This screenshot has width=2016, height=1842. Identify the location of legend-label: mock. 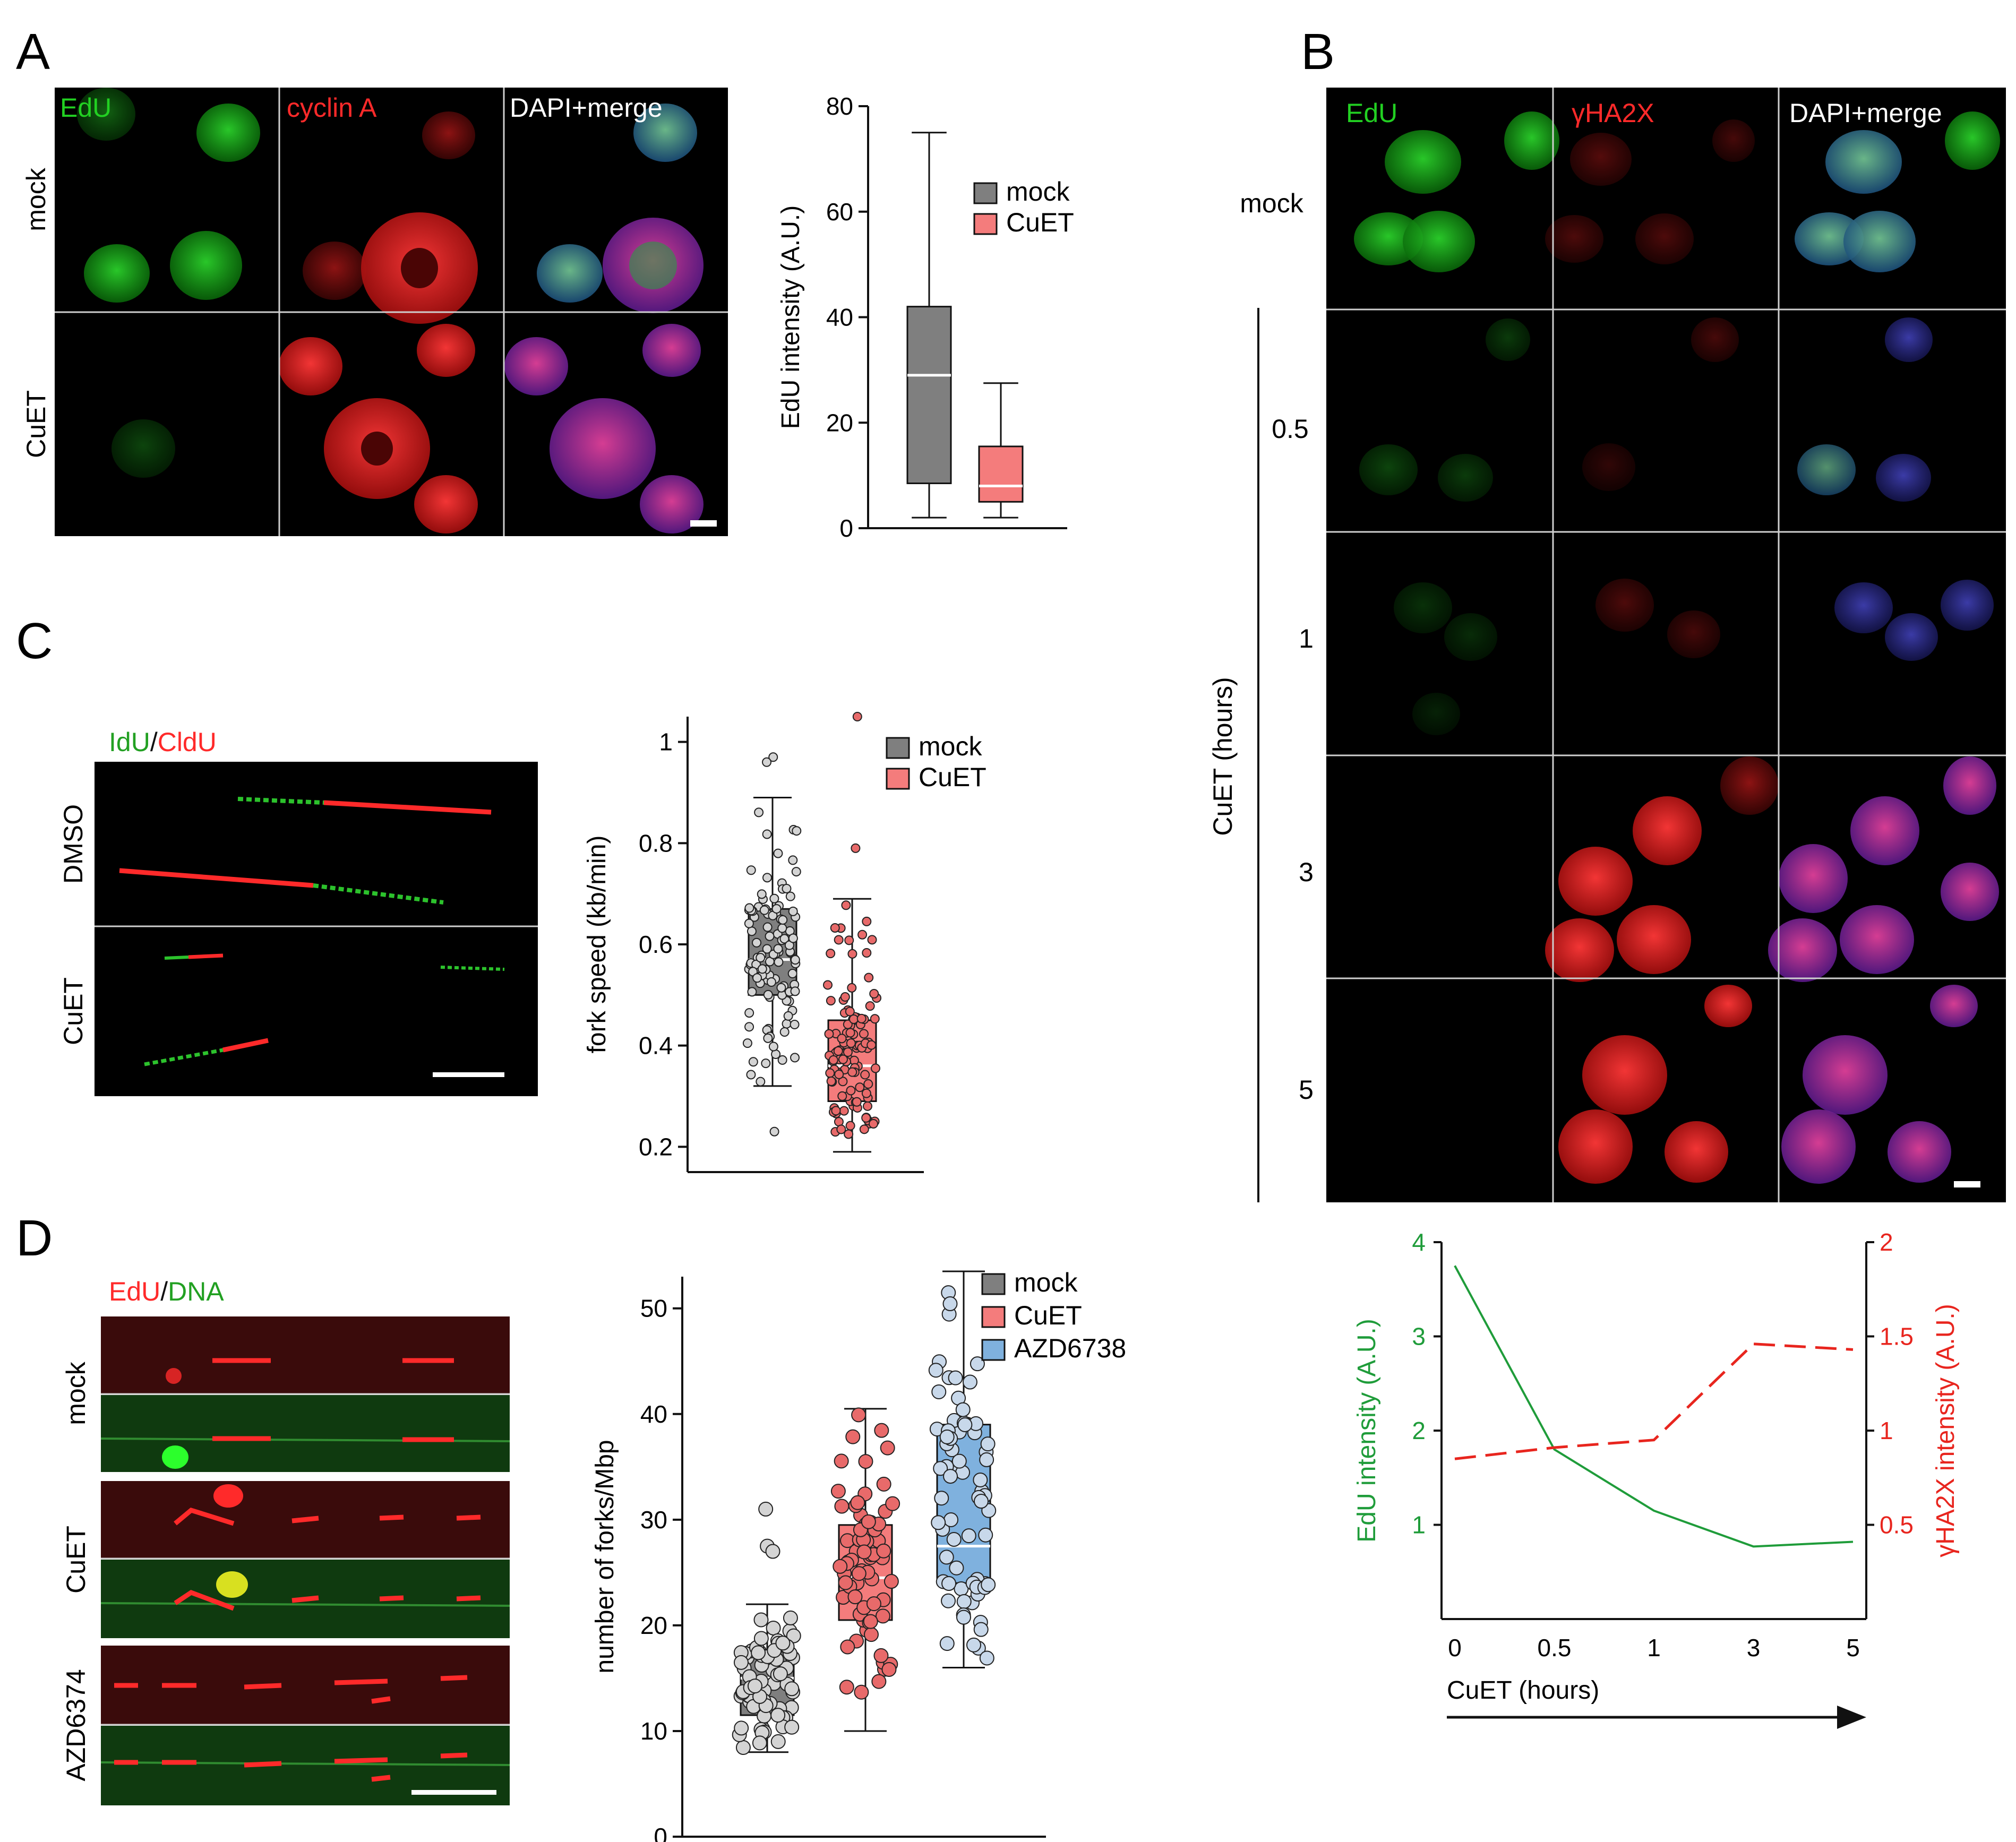
(951, 746).